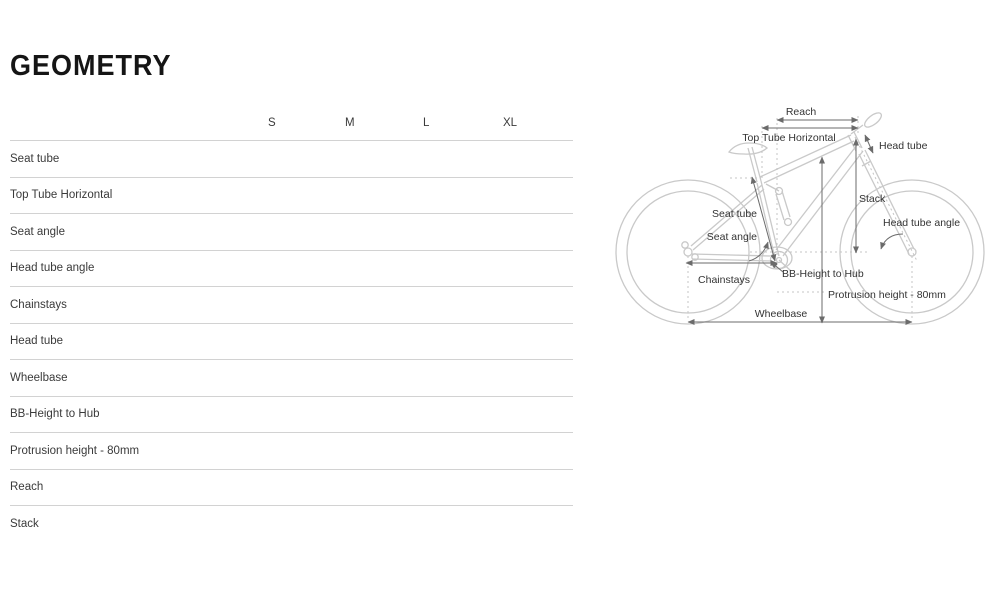 This screenshot has height=600, width=1000. Describe the element at coordinates (350, 122) in the screenshot. I see `column-header-m: M` at that location.